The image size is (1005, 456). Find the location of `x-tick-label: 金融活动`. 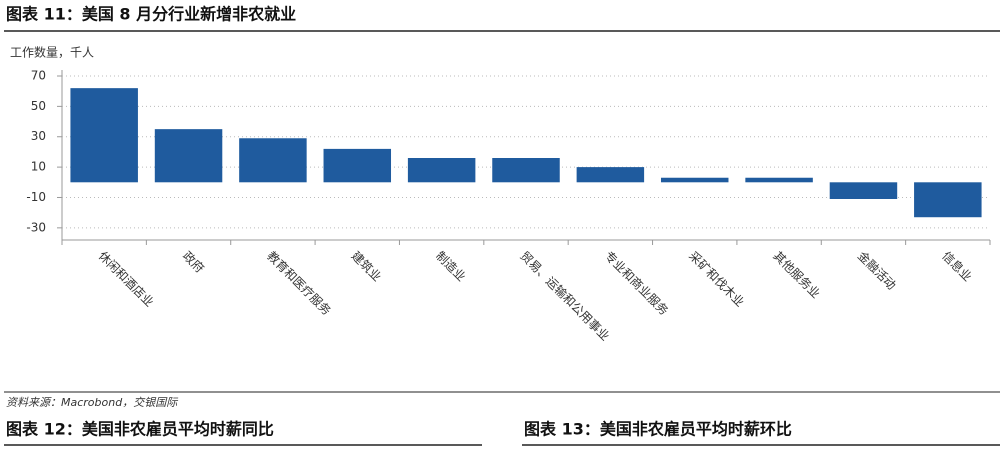

x-tick-label: 金融活动 is located at coordinates (877, 270).